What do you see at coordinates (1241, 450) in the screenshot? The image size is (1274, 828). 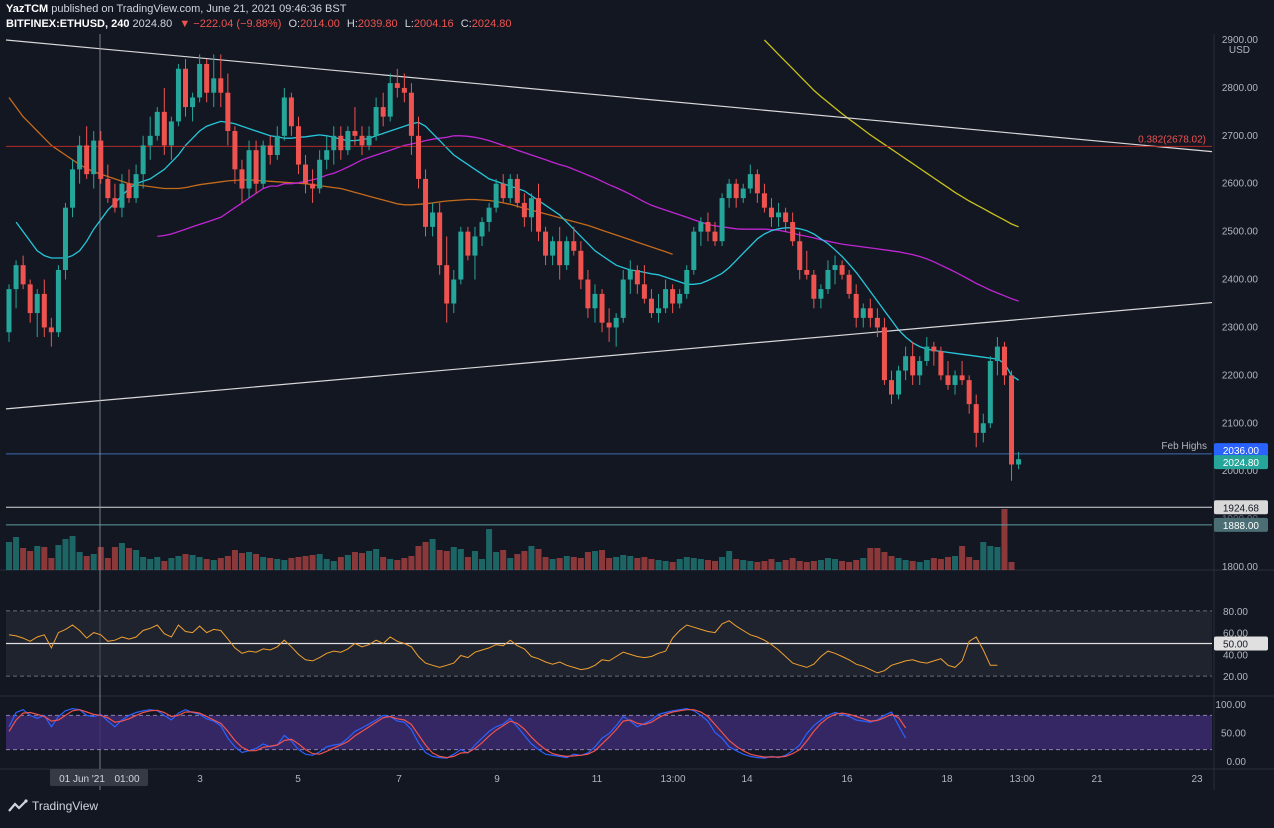 I see `feb-highs-price-label-box` at bounding box center [1241, 450].